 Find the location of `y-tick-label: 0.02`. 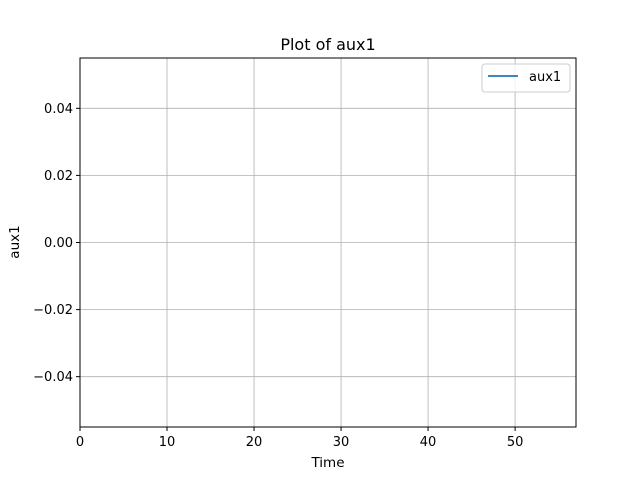

y-tick-label: 0.02 is located at coordinates (58, 176).